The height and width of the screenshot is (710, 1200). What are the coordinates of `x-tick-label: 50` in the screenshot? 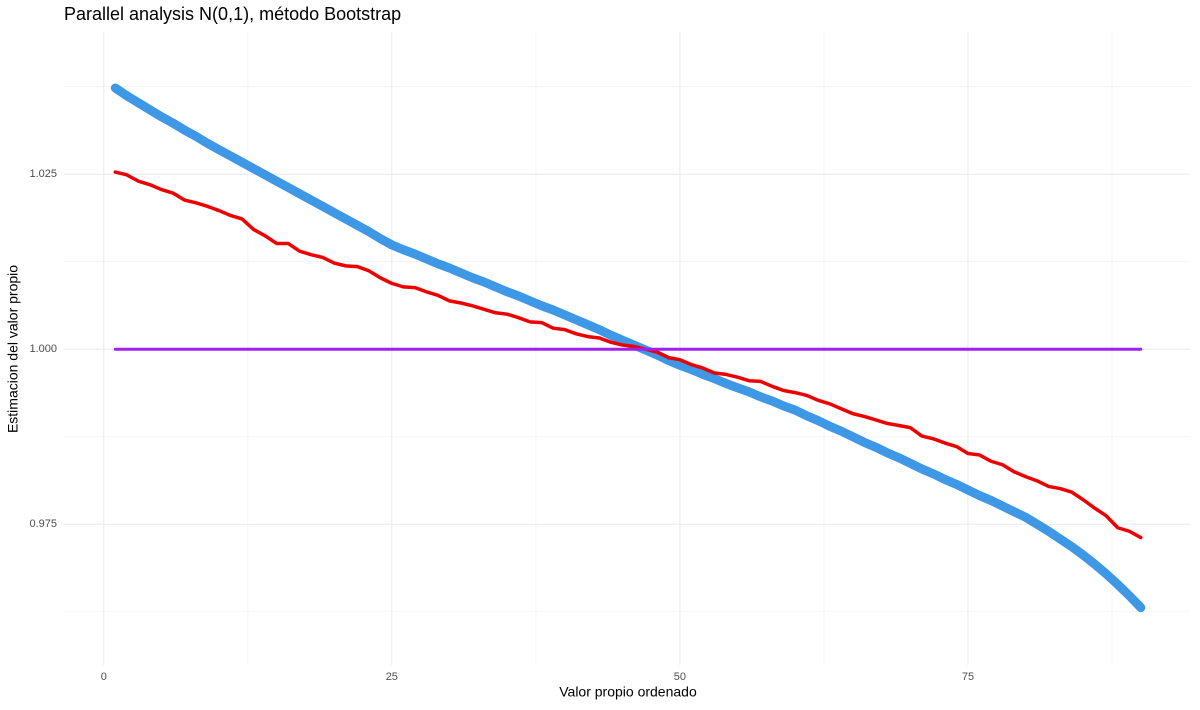 It's located at (680, 677).